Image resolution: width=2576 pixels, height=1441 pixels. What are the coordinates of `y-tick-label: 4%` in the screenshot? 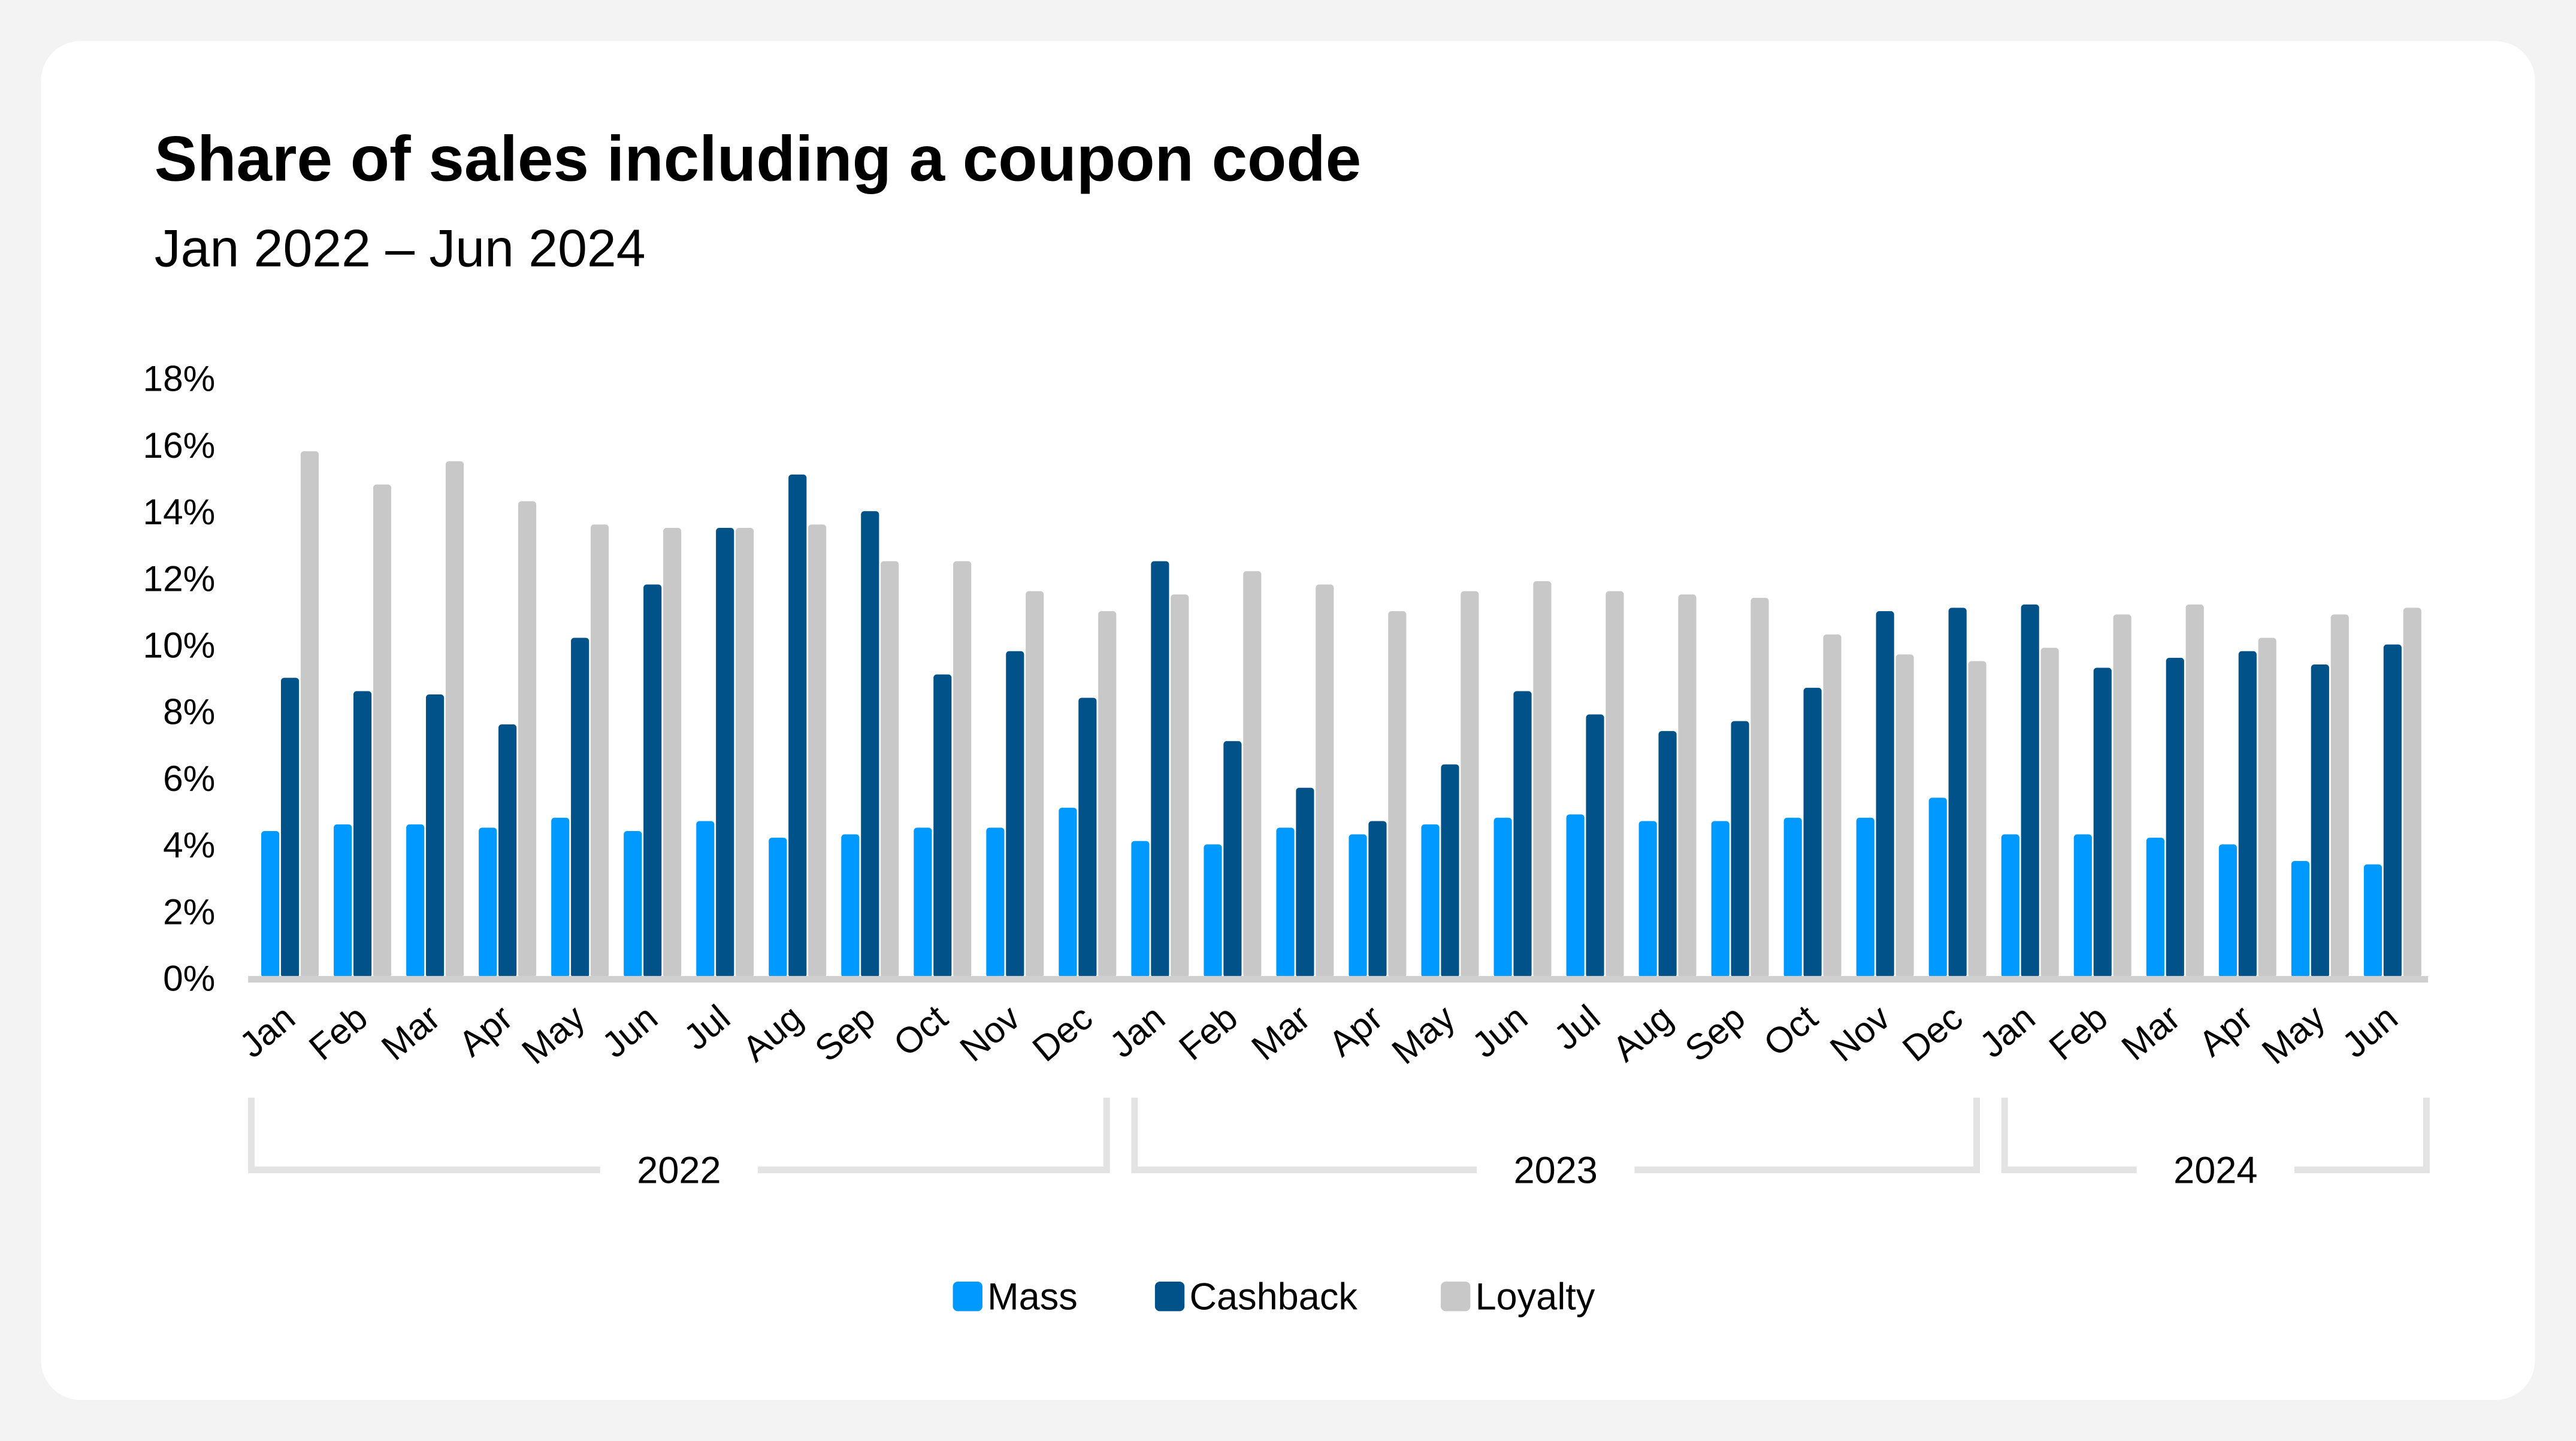 It's located at (189, 844).